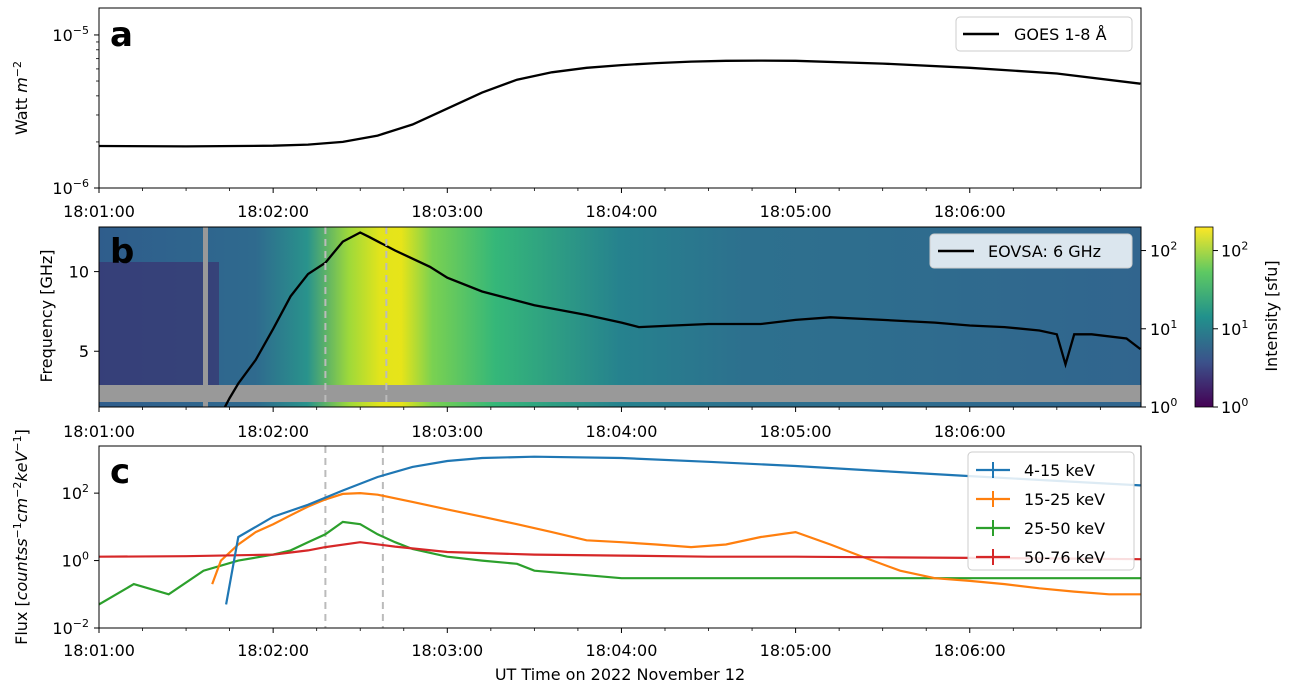 This screenshot has width=1291, height=690. What do you see at coordinates (1234, 250) in the screenshot?
I see `colorbar-tick-label: 10²` at bounding box center [1234, 250].